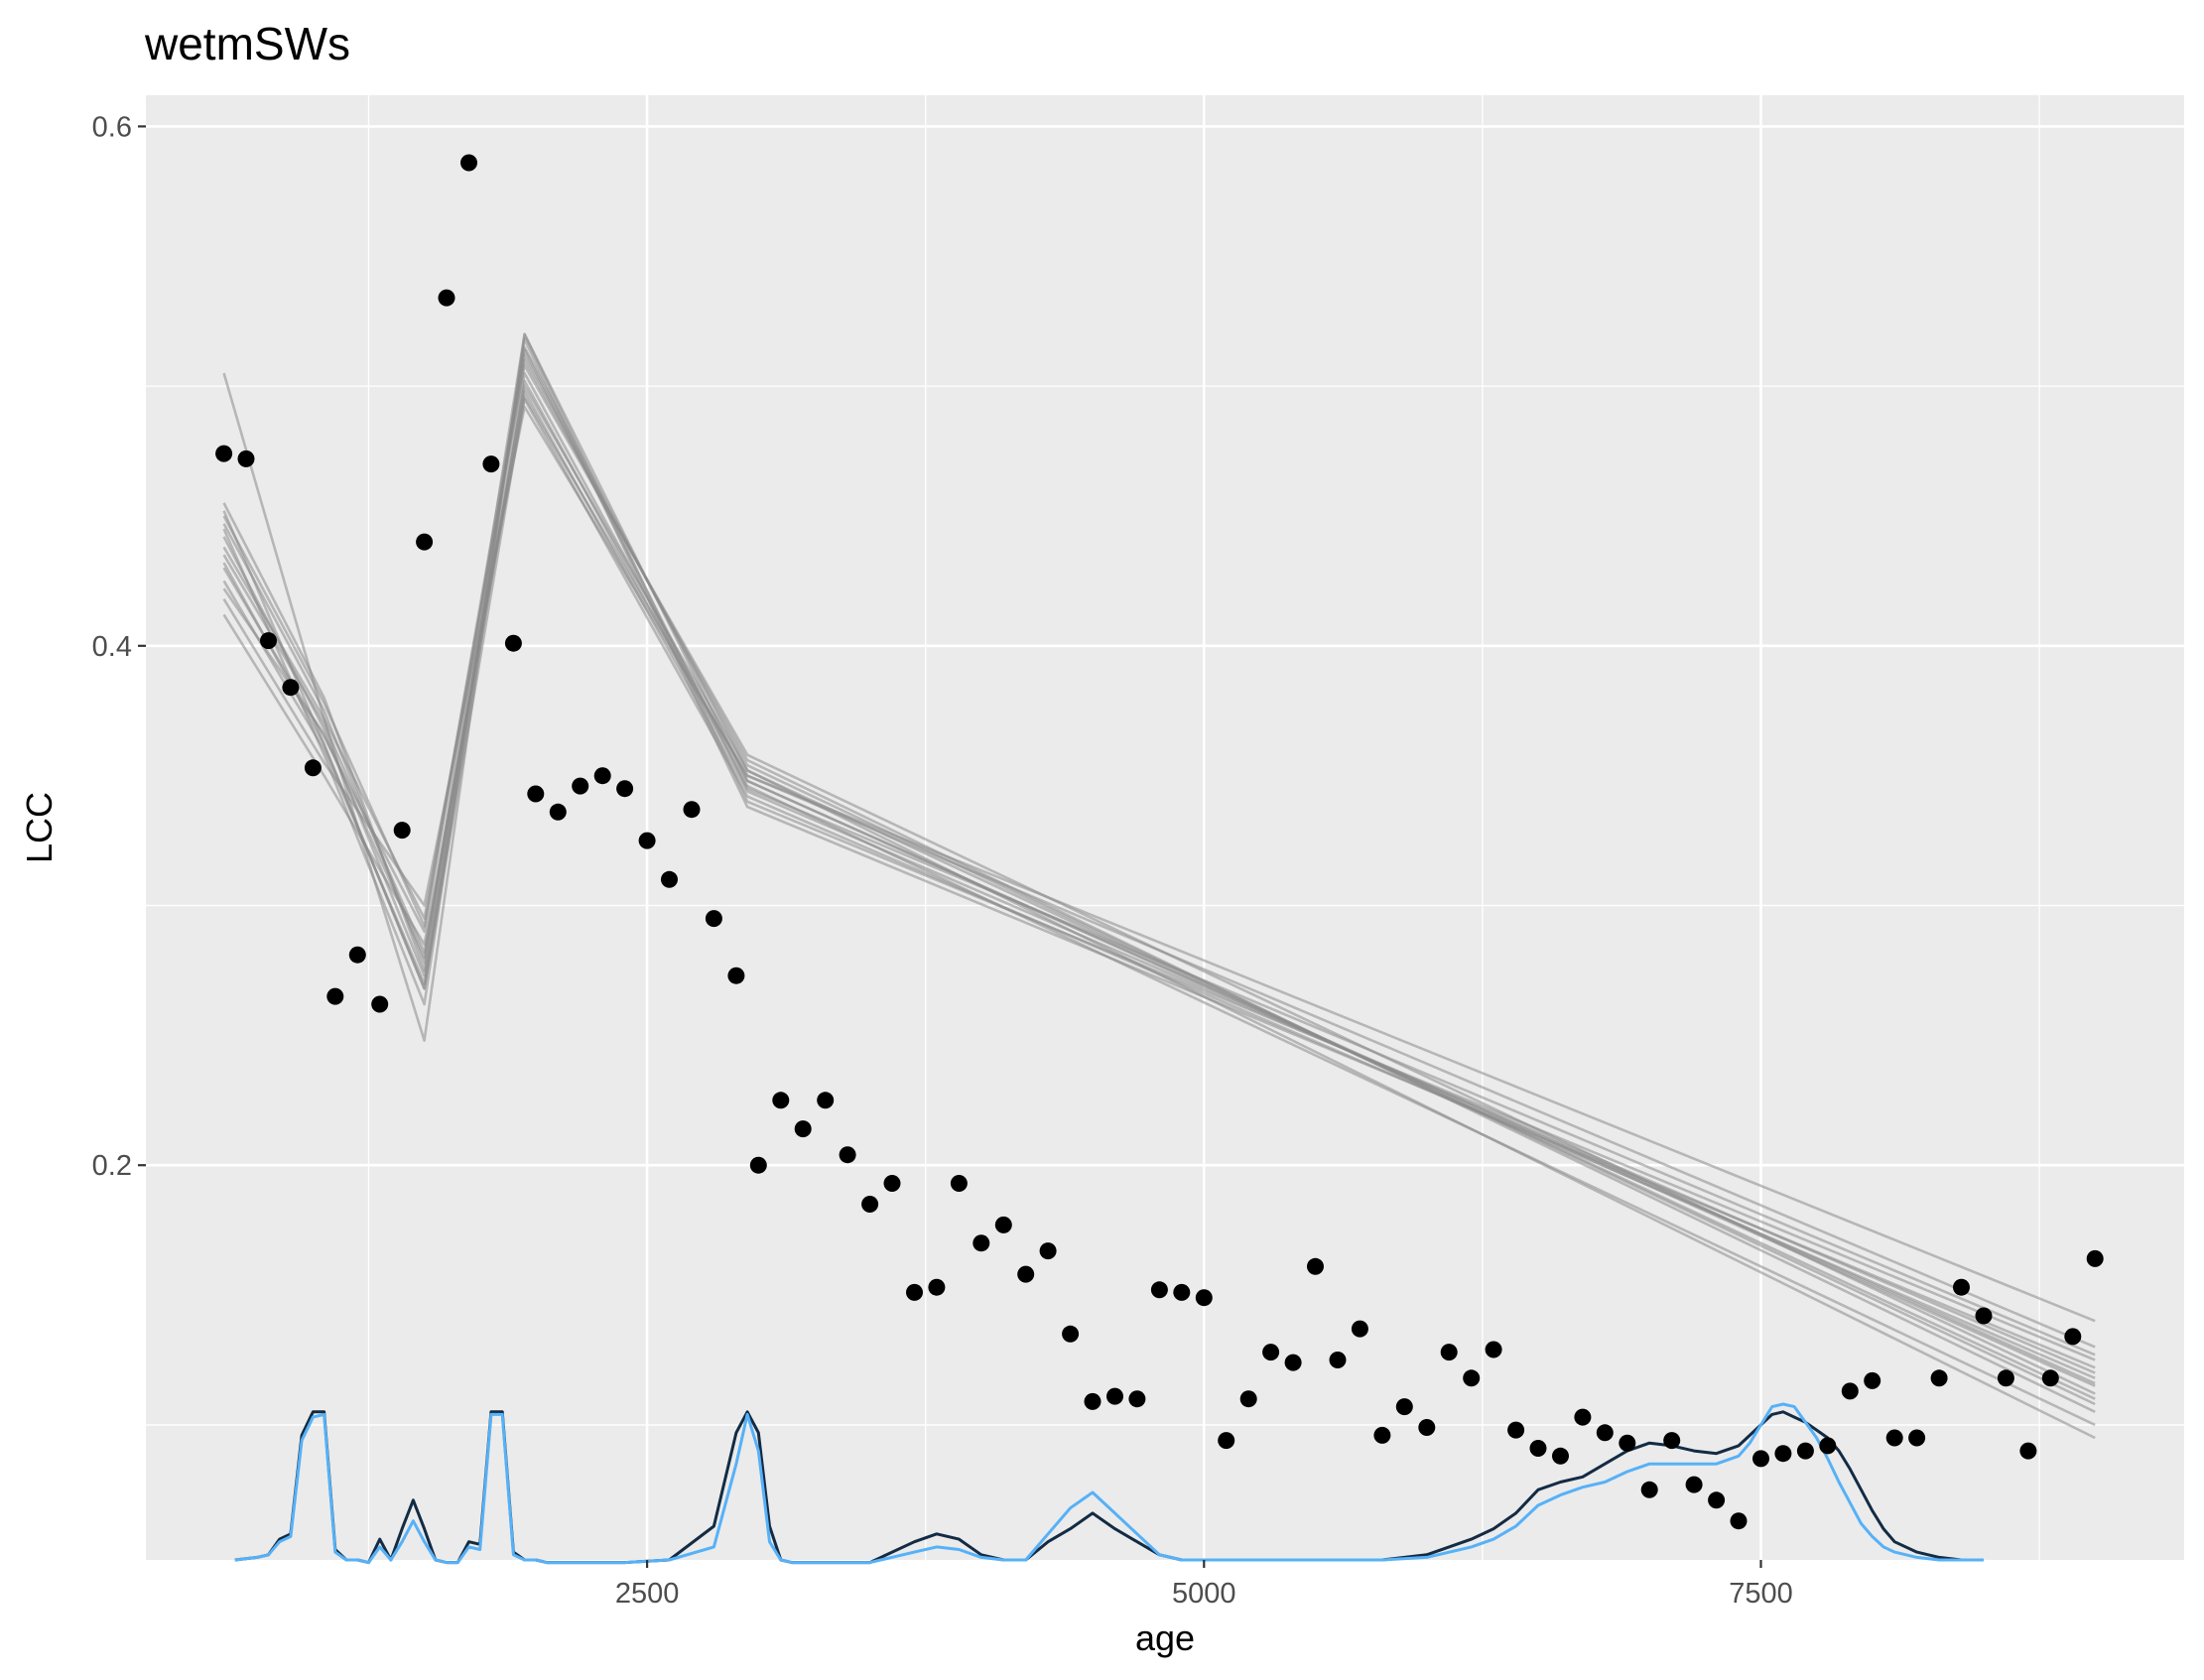  Describe the element at coordinates (112, 647) in the screenshot. I see `y-tick-label: 0.4` at that location.